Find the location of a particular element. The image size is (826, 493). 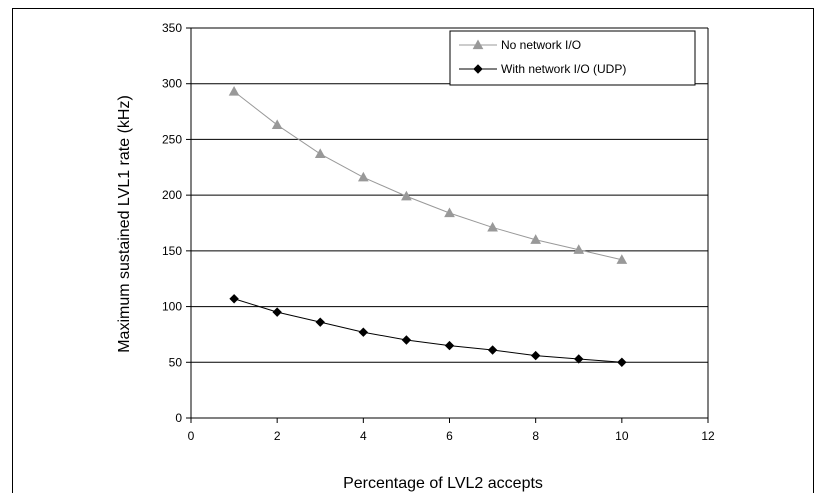

x-tick-label: 4 is located at coordinates (363, 436).